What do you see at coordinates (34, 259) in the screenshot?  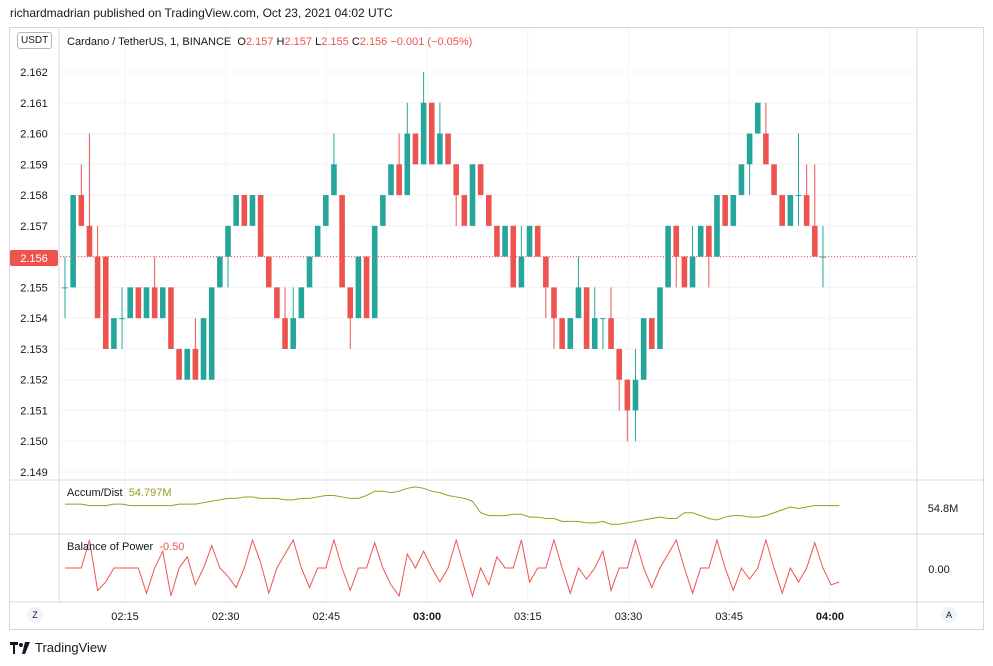 I see `price-tag: 2.156` at bounding box center [34, 259].